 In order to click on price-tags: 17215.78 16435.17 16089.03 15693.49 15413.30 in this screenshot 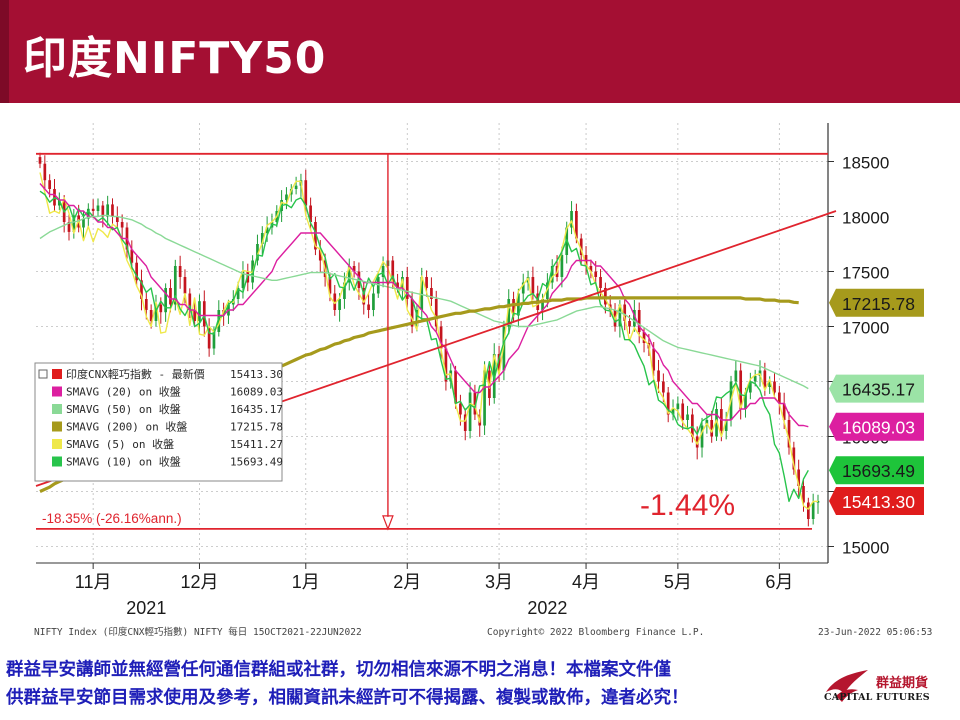, I will do `click(876, 402)`.